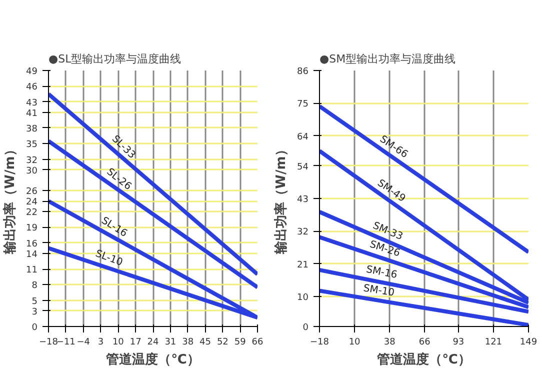  I want to click on y-tick-label: 86, so click(303, 72).